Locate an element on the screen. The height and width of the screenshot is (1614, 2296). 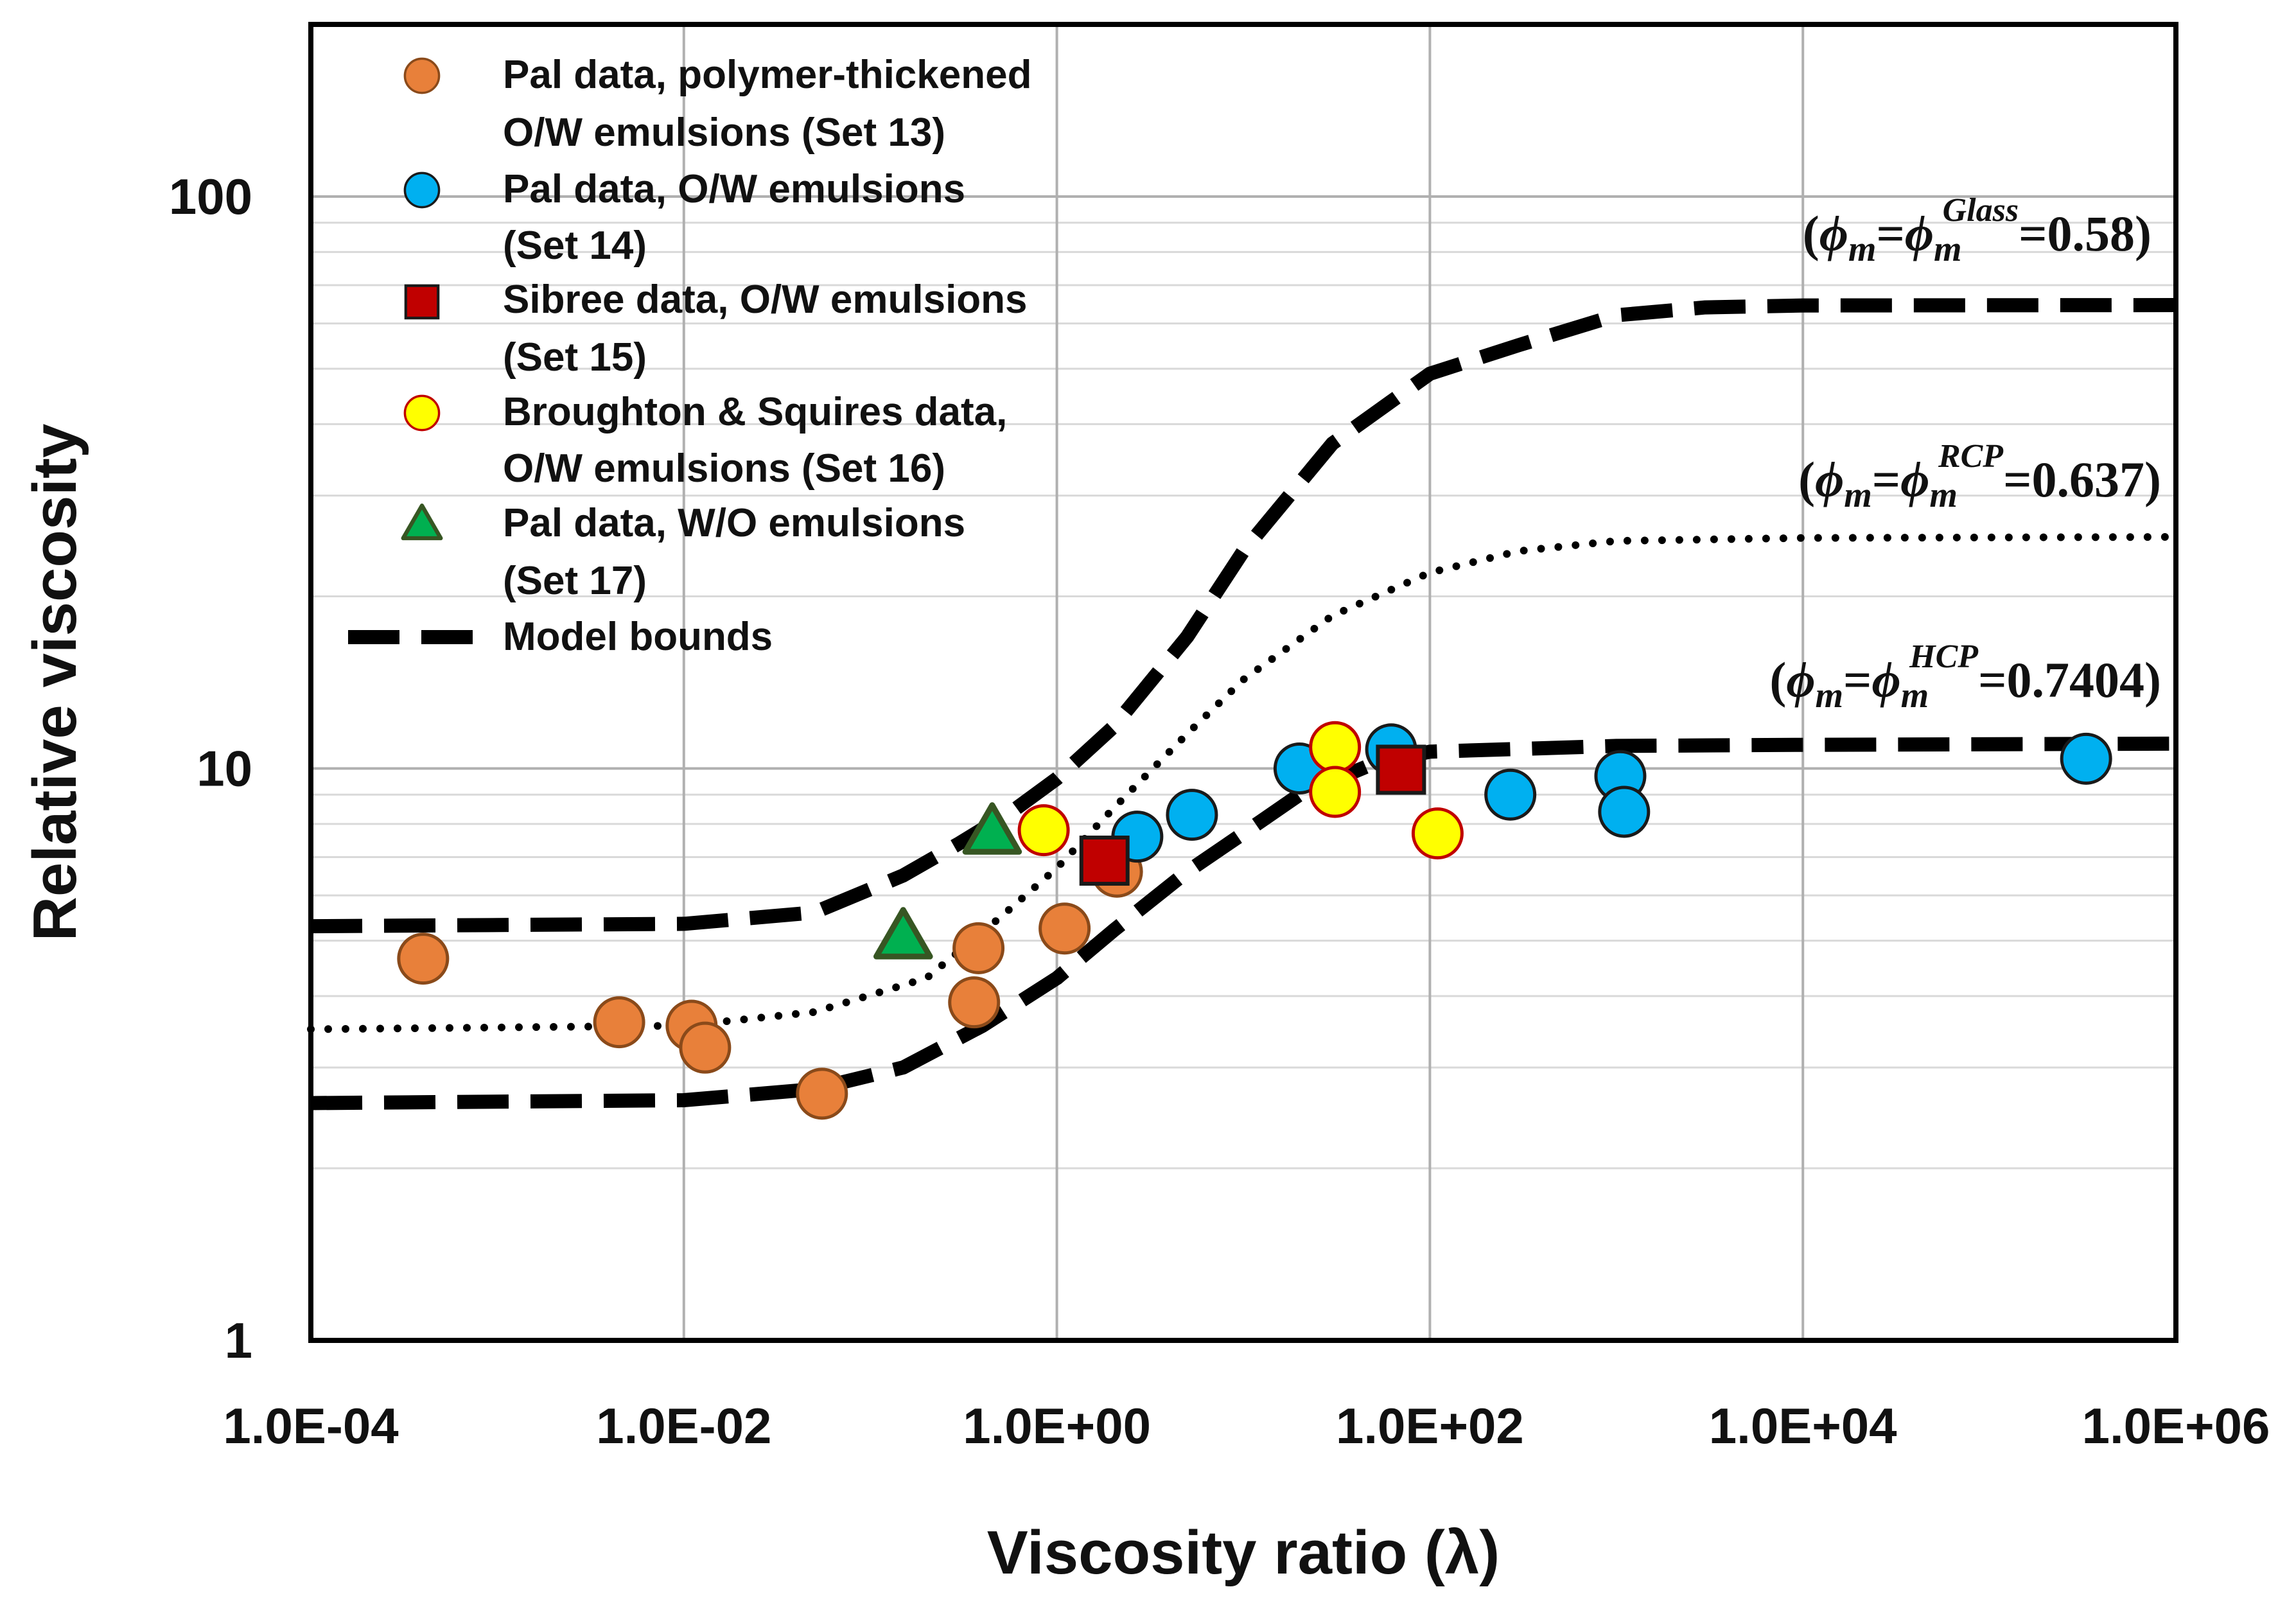
x-tick-label: 1.0E+02 is located at coordinates (1430, 1426).